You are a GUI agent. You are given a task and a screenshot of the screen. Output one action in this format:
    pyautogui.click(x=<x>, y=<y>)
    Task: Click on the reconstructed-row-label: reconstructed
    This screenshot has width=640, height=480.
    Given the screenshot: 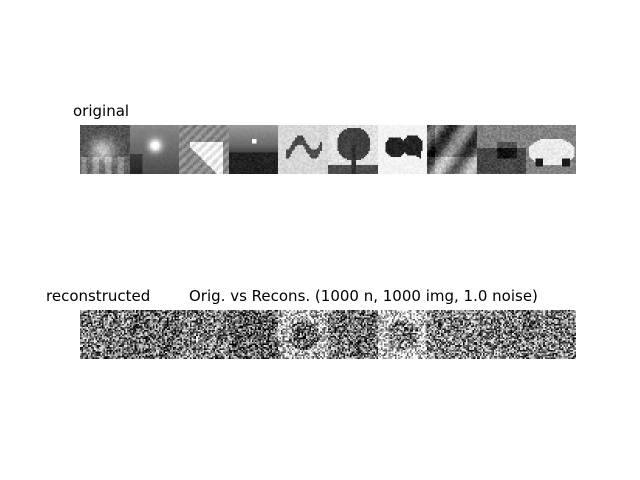 What is the action you would take?
    pyautogui.click(x=98, y=296)
    